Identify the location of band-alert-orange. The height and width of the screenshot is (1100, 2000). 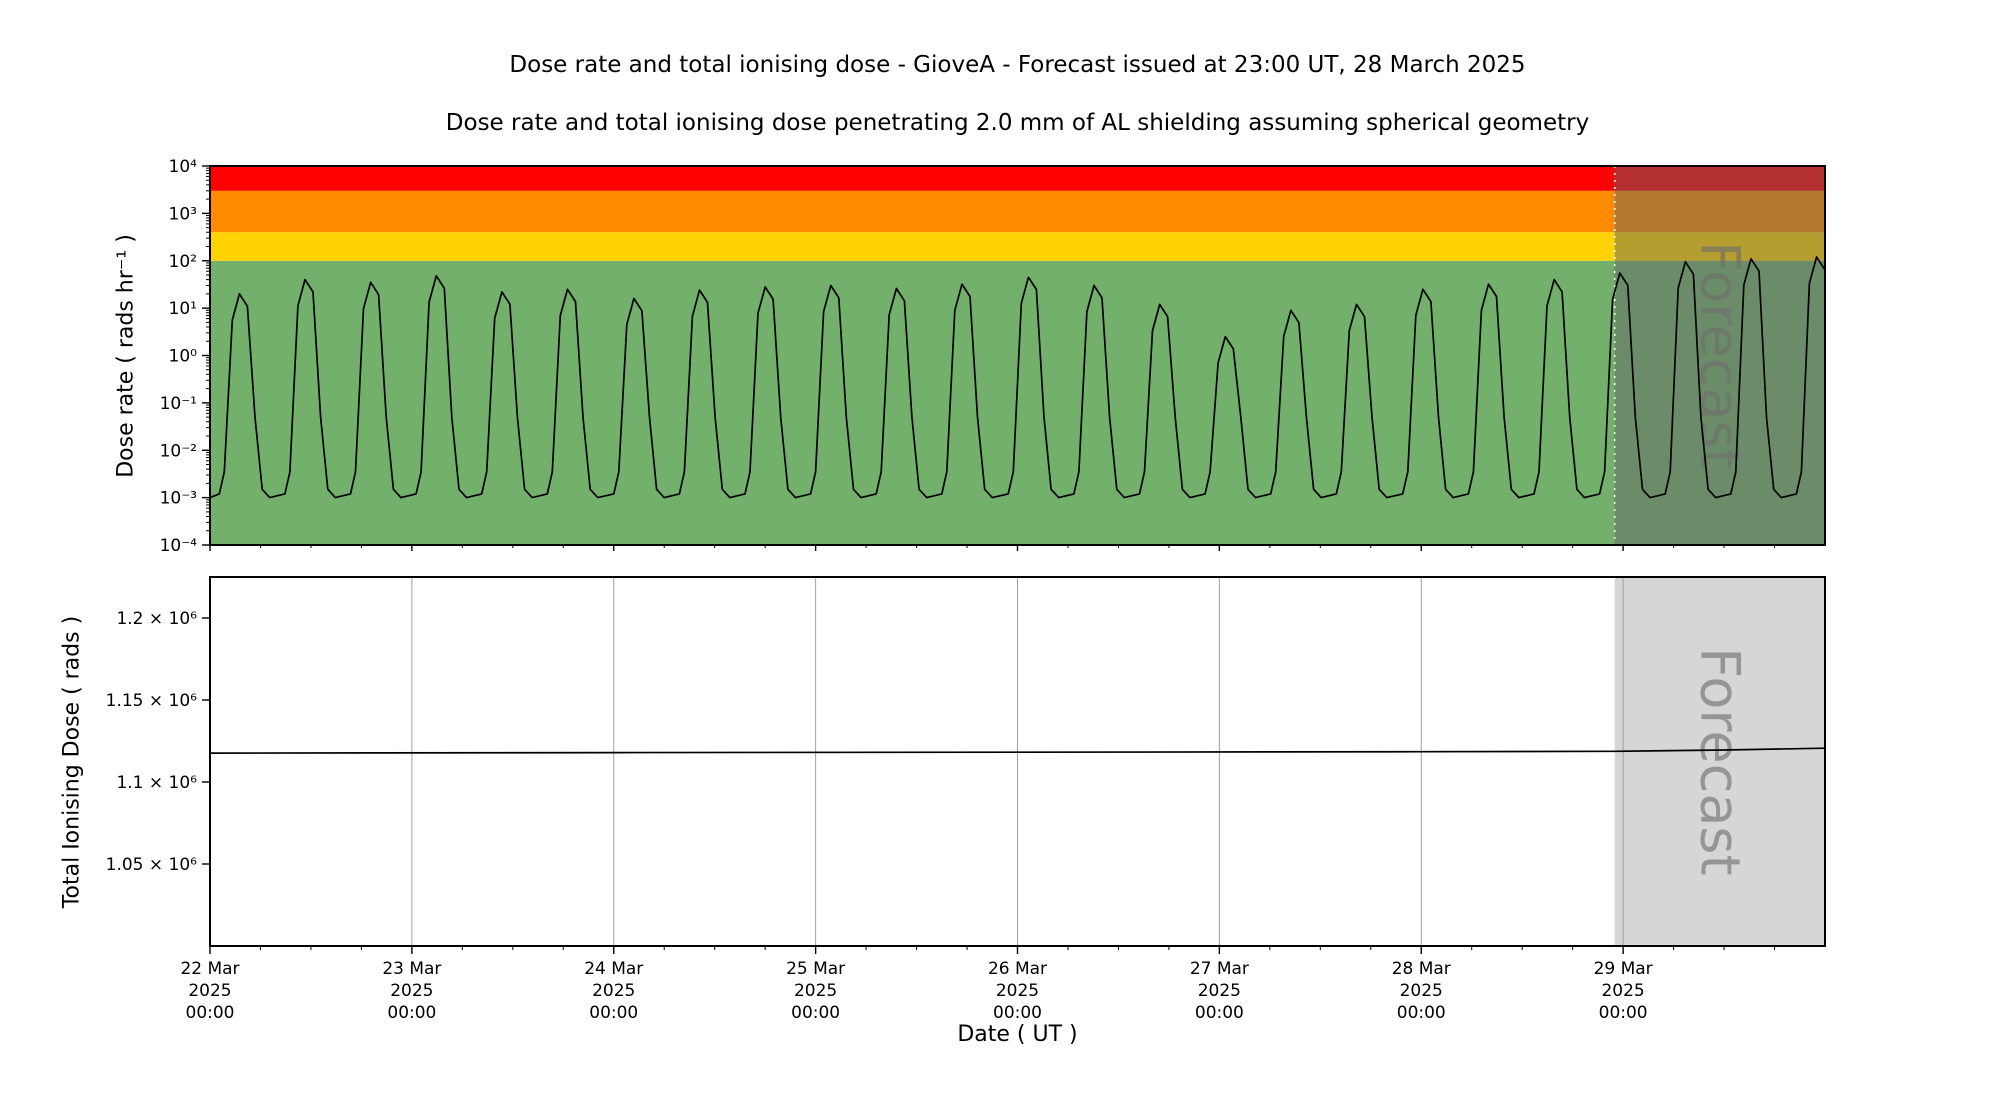
(1017, 211).